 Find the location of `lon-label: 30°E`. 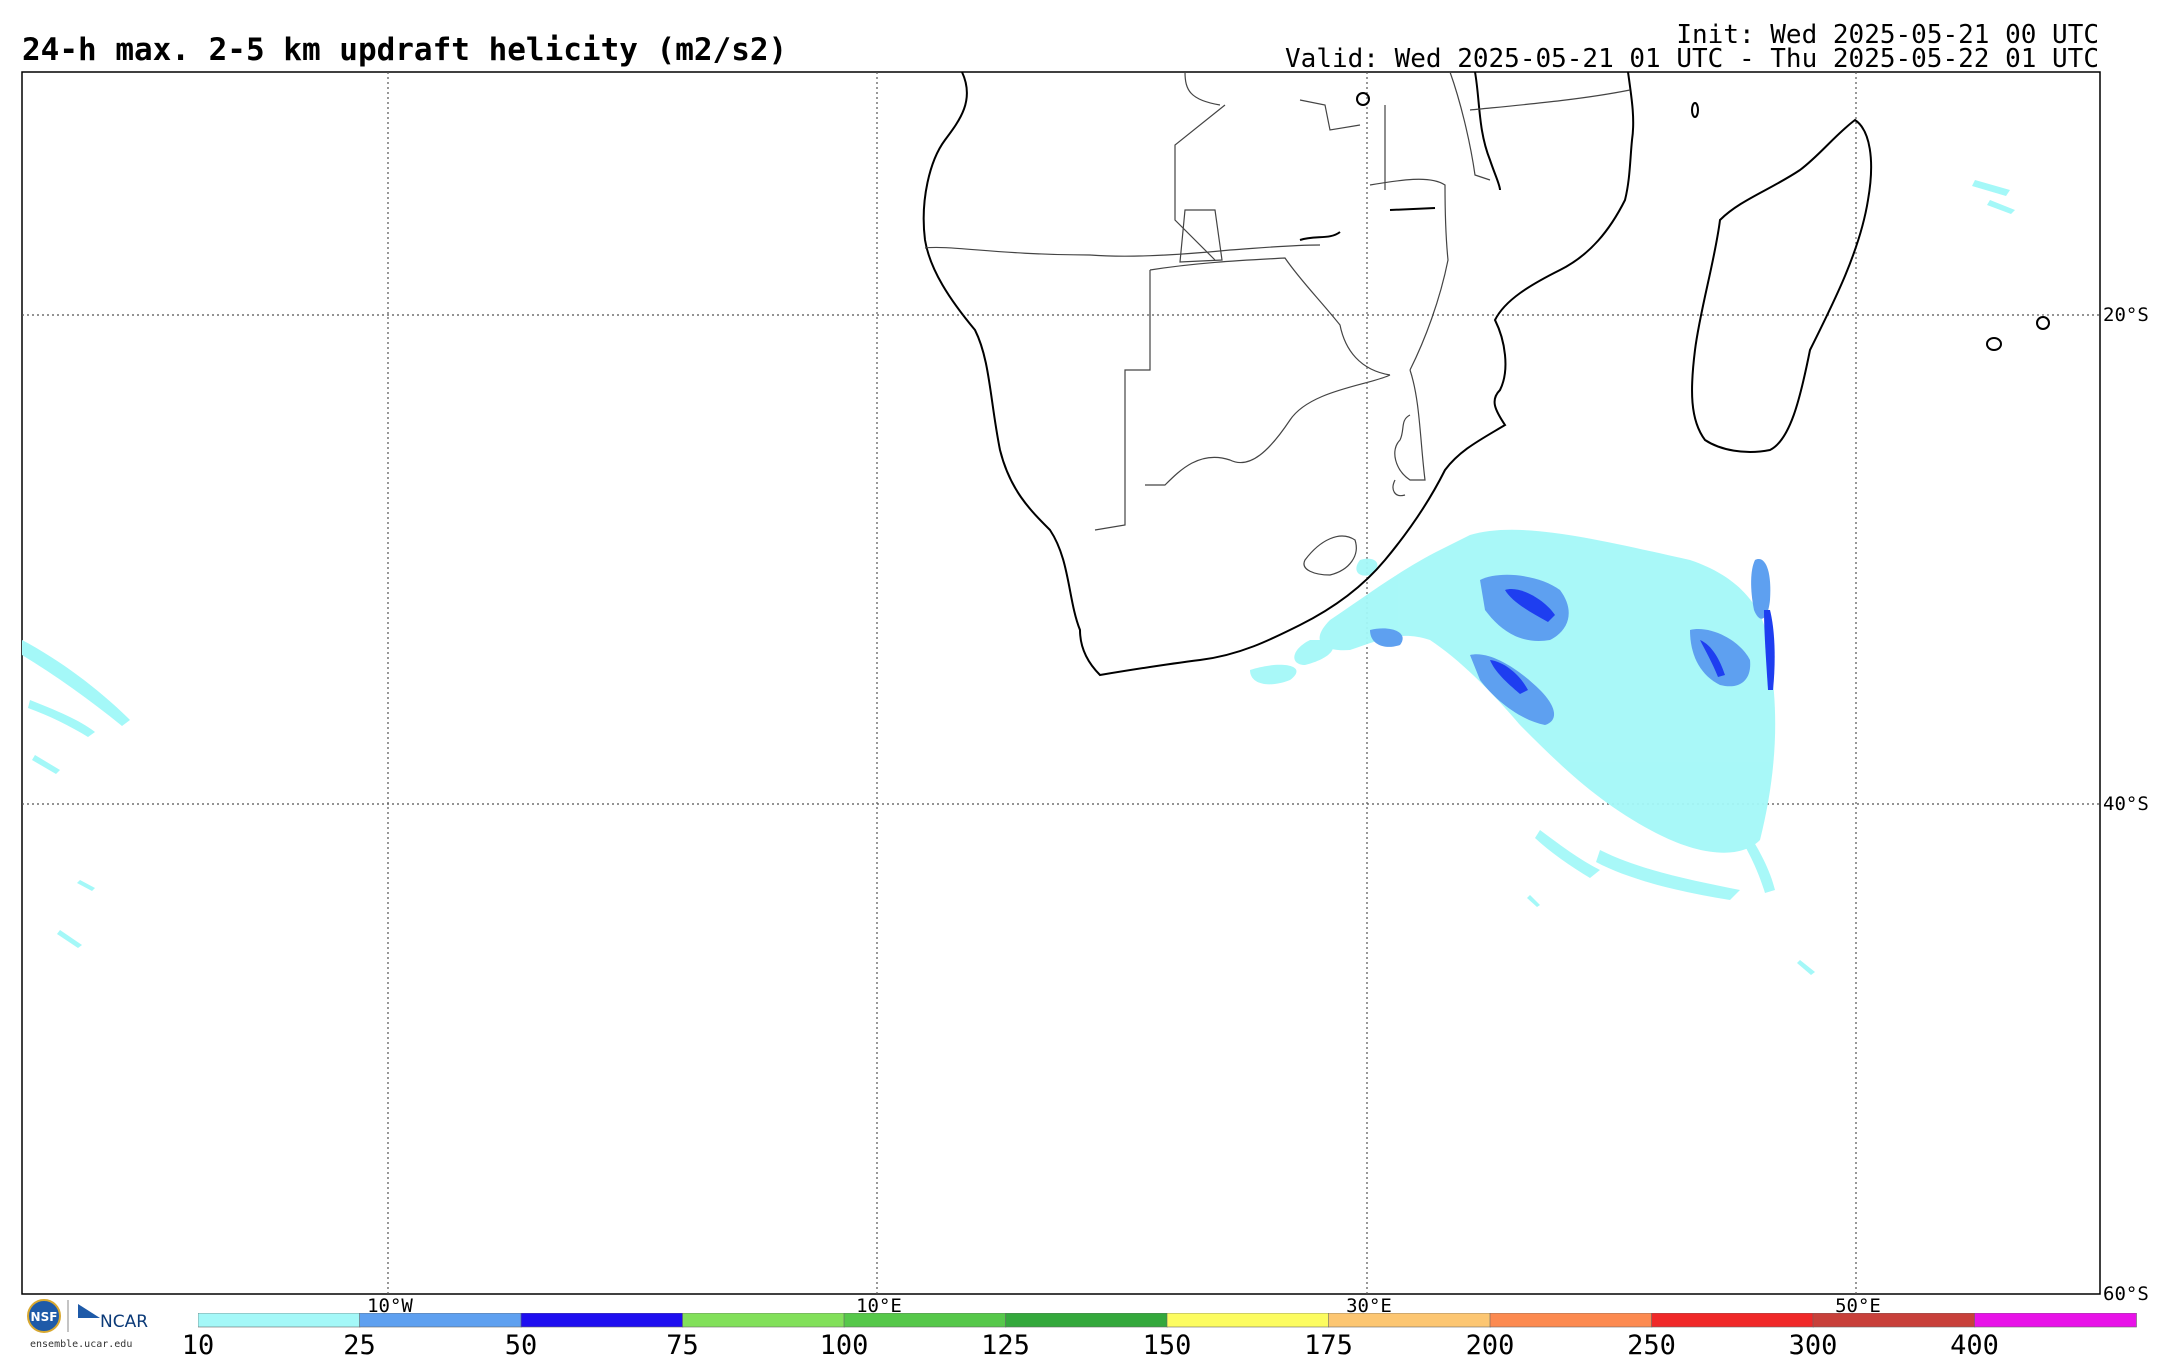

lon-label: 30°E is located at coordinates (1369, 1306).